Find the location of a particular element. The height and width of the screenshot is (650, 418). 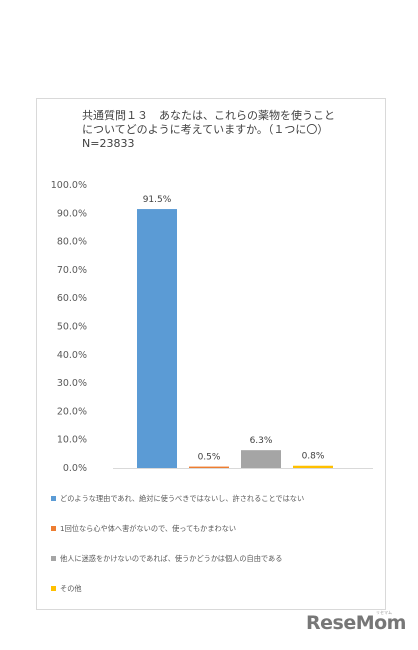

y-tick-label: 30.0% is located at coordinates (72, 383).